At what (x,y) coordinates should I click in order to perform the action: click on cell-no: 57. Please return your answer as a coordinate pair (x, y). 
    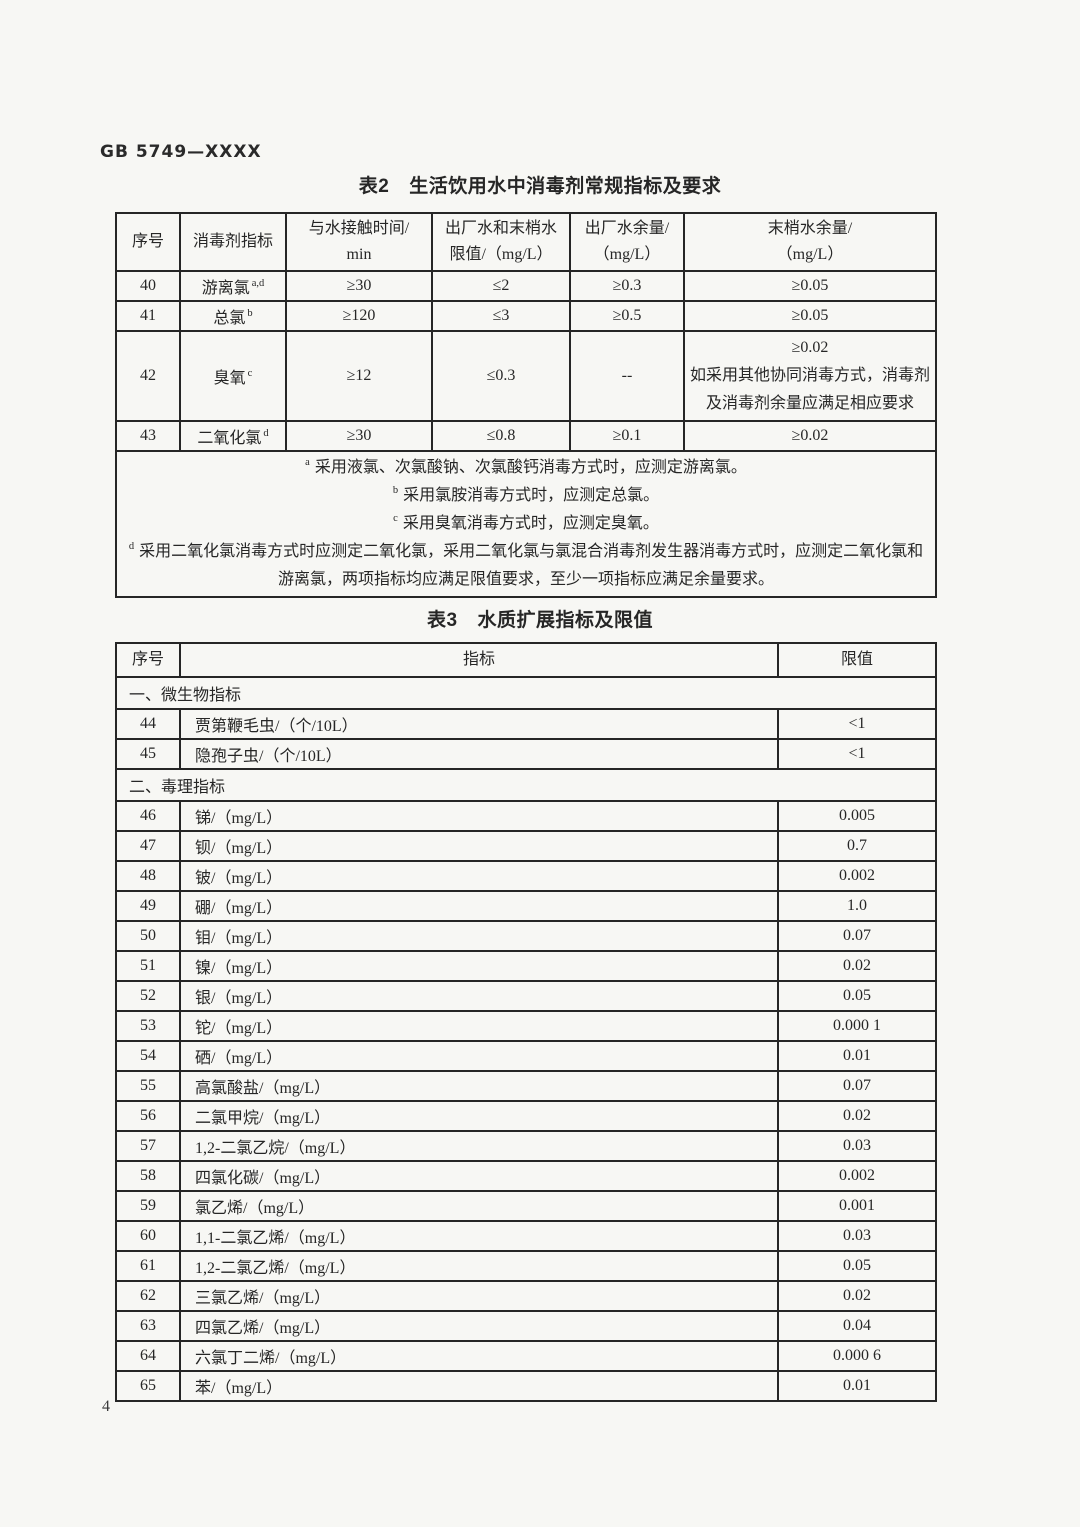
    Looking at the image, I should click on (148, 1146).